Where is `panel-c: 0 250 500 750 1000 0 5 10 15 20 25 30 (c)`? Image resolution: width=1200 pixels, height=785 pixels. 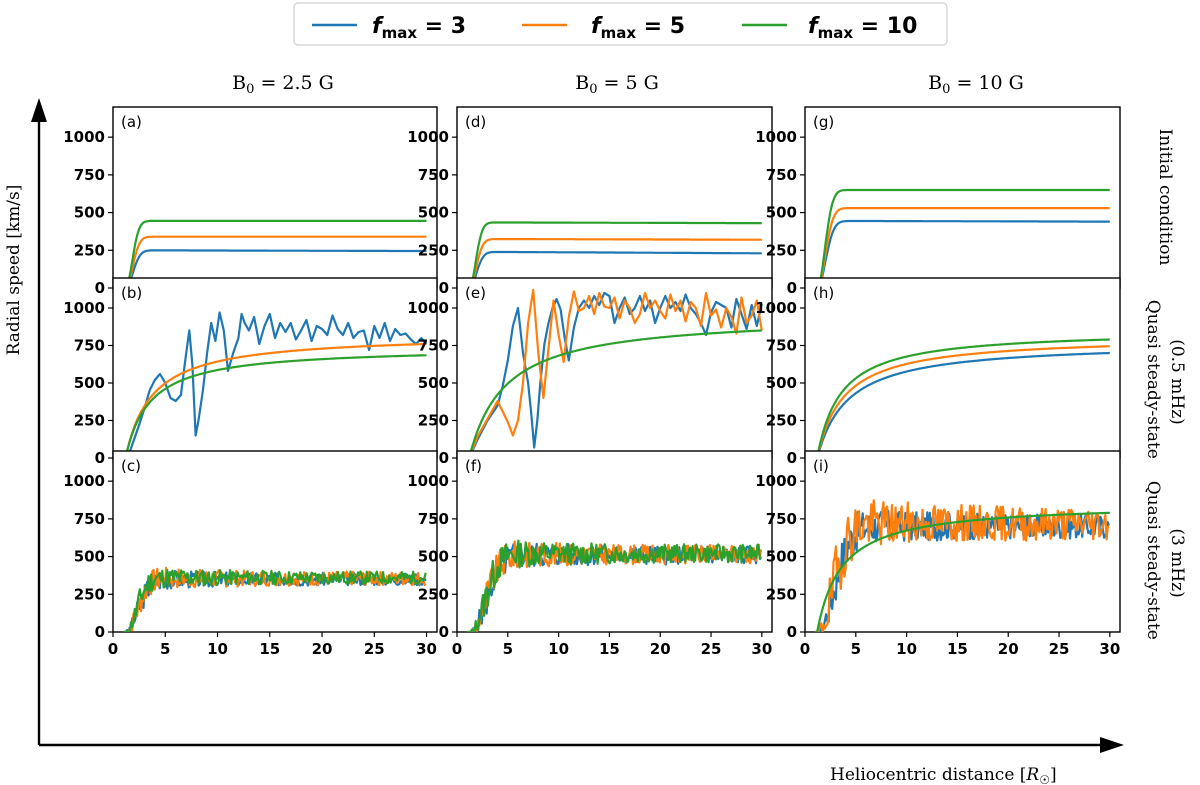
panel-c: 0 250 500 750 1000 0 5 10 15 20 25 30 (c) is located at coordinates (250, 554).